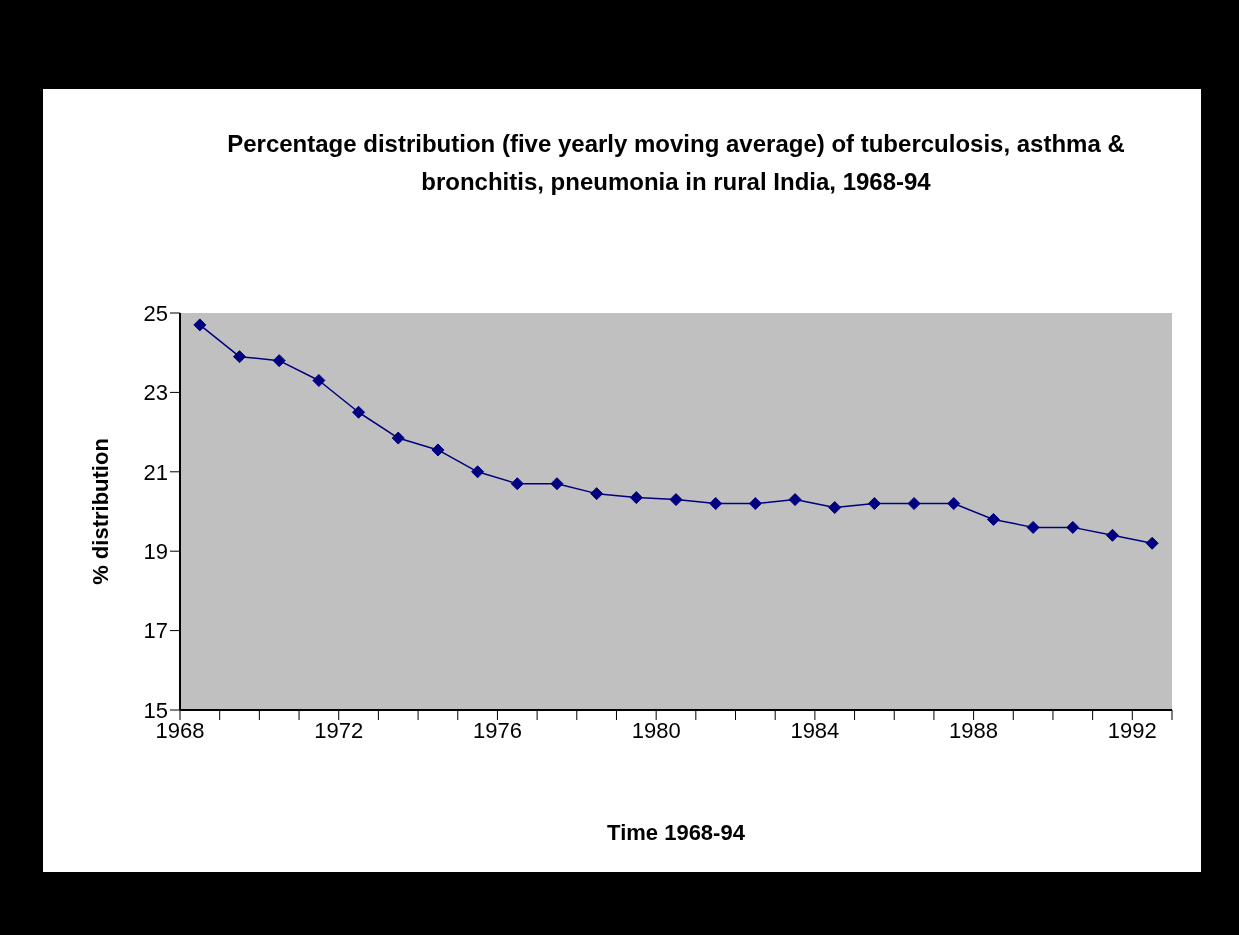 The width and height of the screenshot is (1239, 935). I want to click on x-tick-label: 1984, so click(815, 730).